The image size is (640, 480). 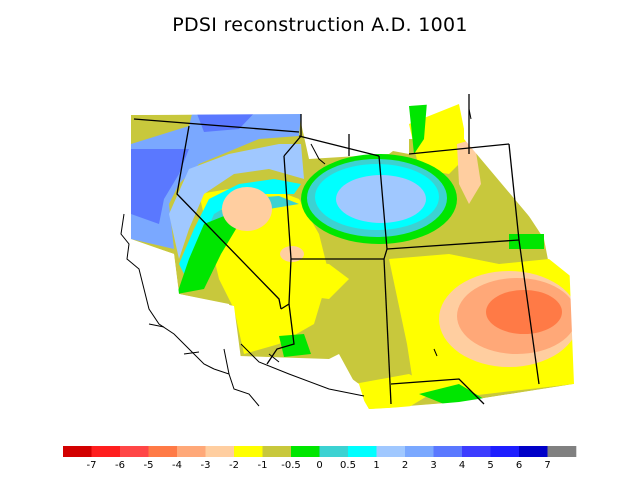 What do you see at coordinates (92, 465) in the screenshot?
I see `colorbar-tick-label: -7` at bounding box center [92, 465].